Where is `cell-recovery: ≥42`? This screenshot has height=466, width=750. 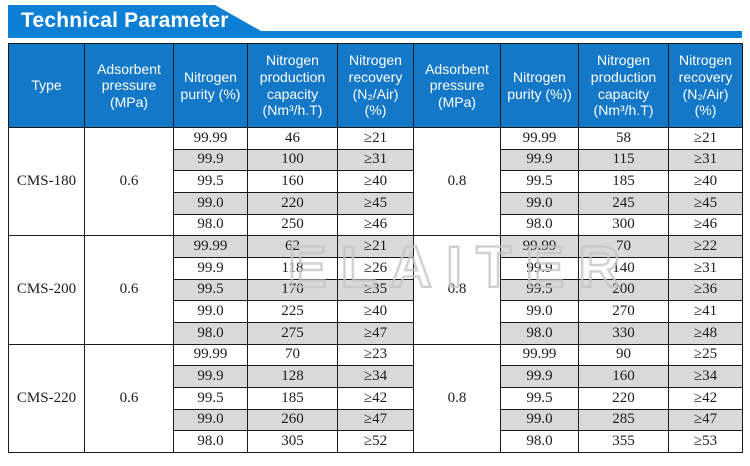
cell-recovery: ≥42 is located at coordinates (375, 398).